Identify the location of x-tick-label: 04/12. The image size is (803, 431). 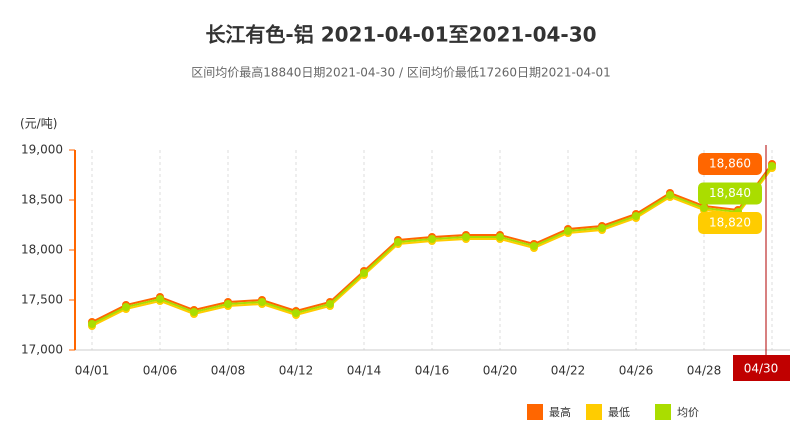
(296, 371).